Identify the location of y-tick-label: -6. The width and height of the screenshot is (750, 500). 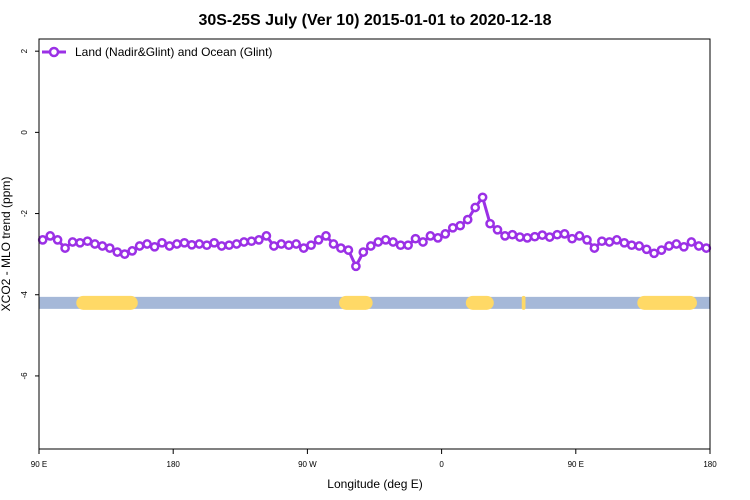
(24, 376).